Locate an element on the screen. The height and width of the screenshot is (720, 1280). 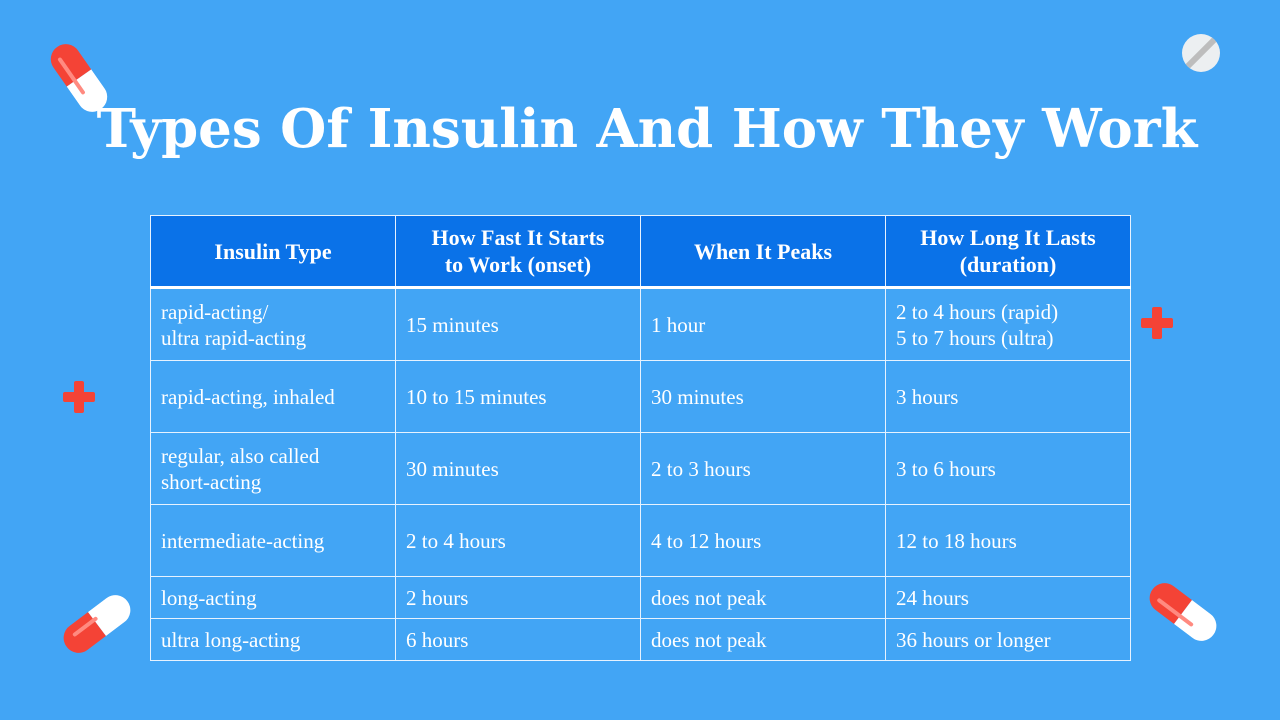
cell-insulin-type: long-acting is located at coordinates (273, 597).